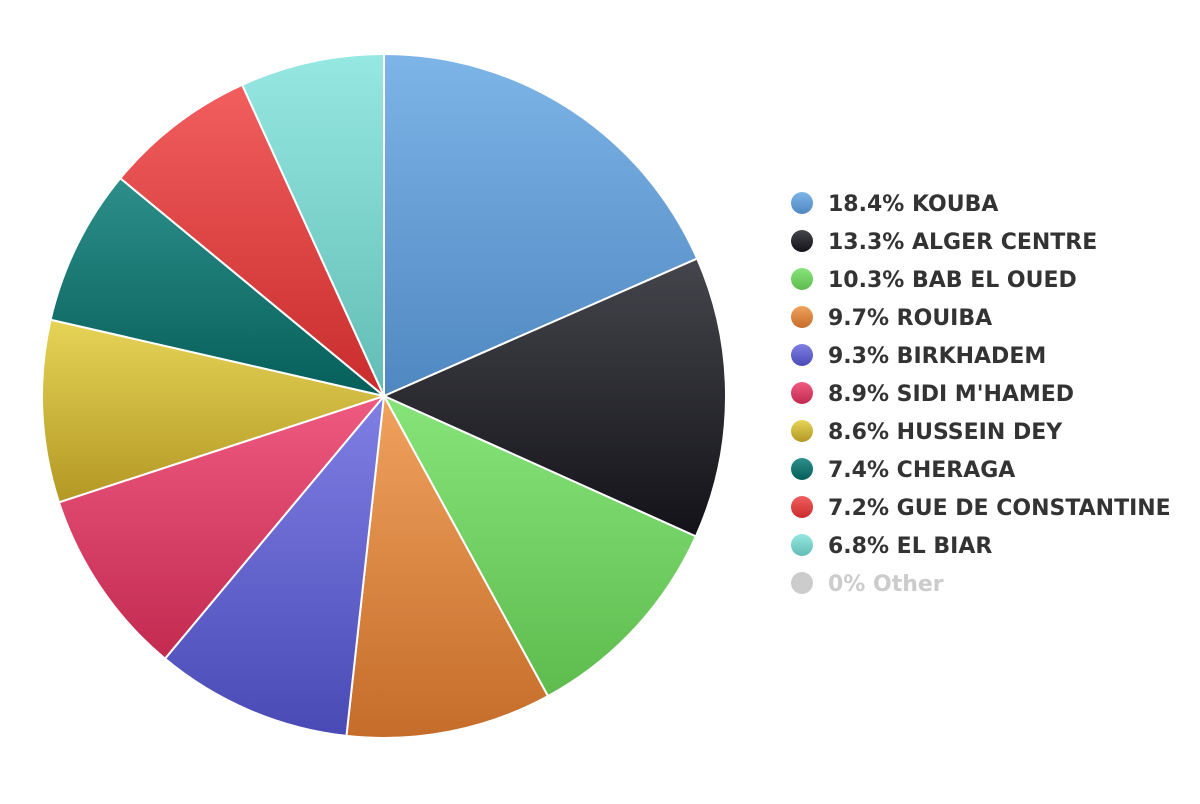 The height and width of the screenshot is (804, 1200). Describe the element at coordinates (541, 225) in the screenshot. I see `pie-slice-kouba` at that location.